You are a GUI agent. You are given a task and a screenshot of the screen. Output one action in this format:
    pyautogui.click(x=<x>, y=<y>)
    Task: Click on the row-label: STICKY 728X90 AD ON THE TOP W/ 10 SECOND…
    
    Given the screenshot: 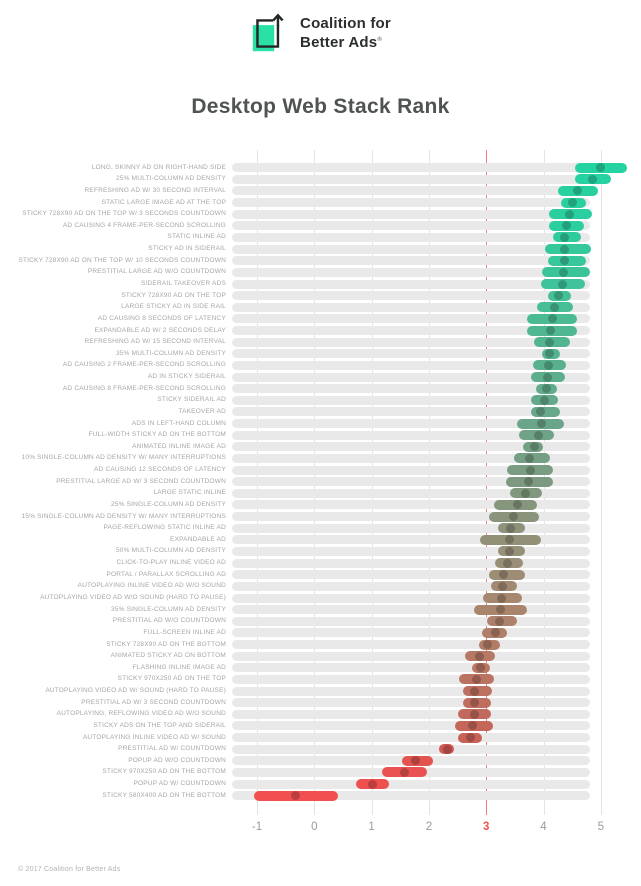 What is the action you would take?
    pyautogui.click(x=122, y=260)
    